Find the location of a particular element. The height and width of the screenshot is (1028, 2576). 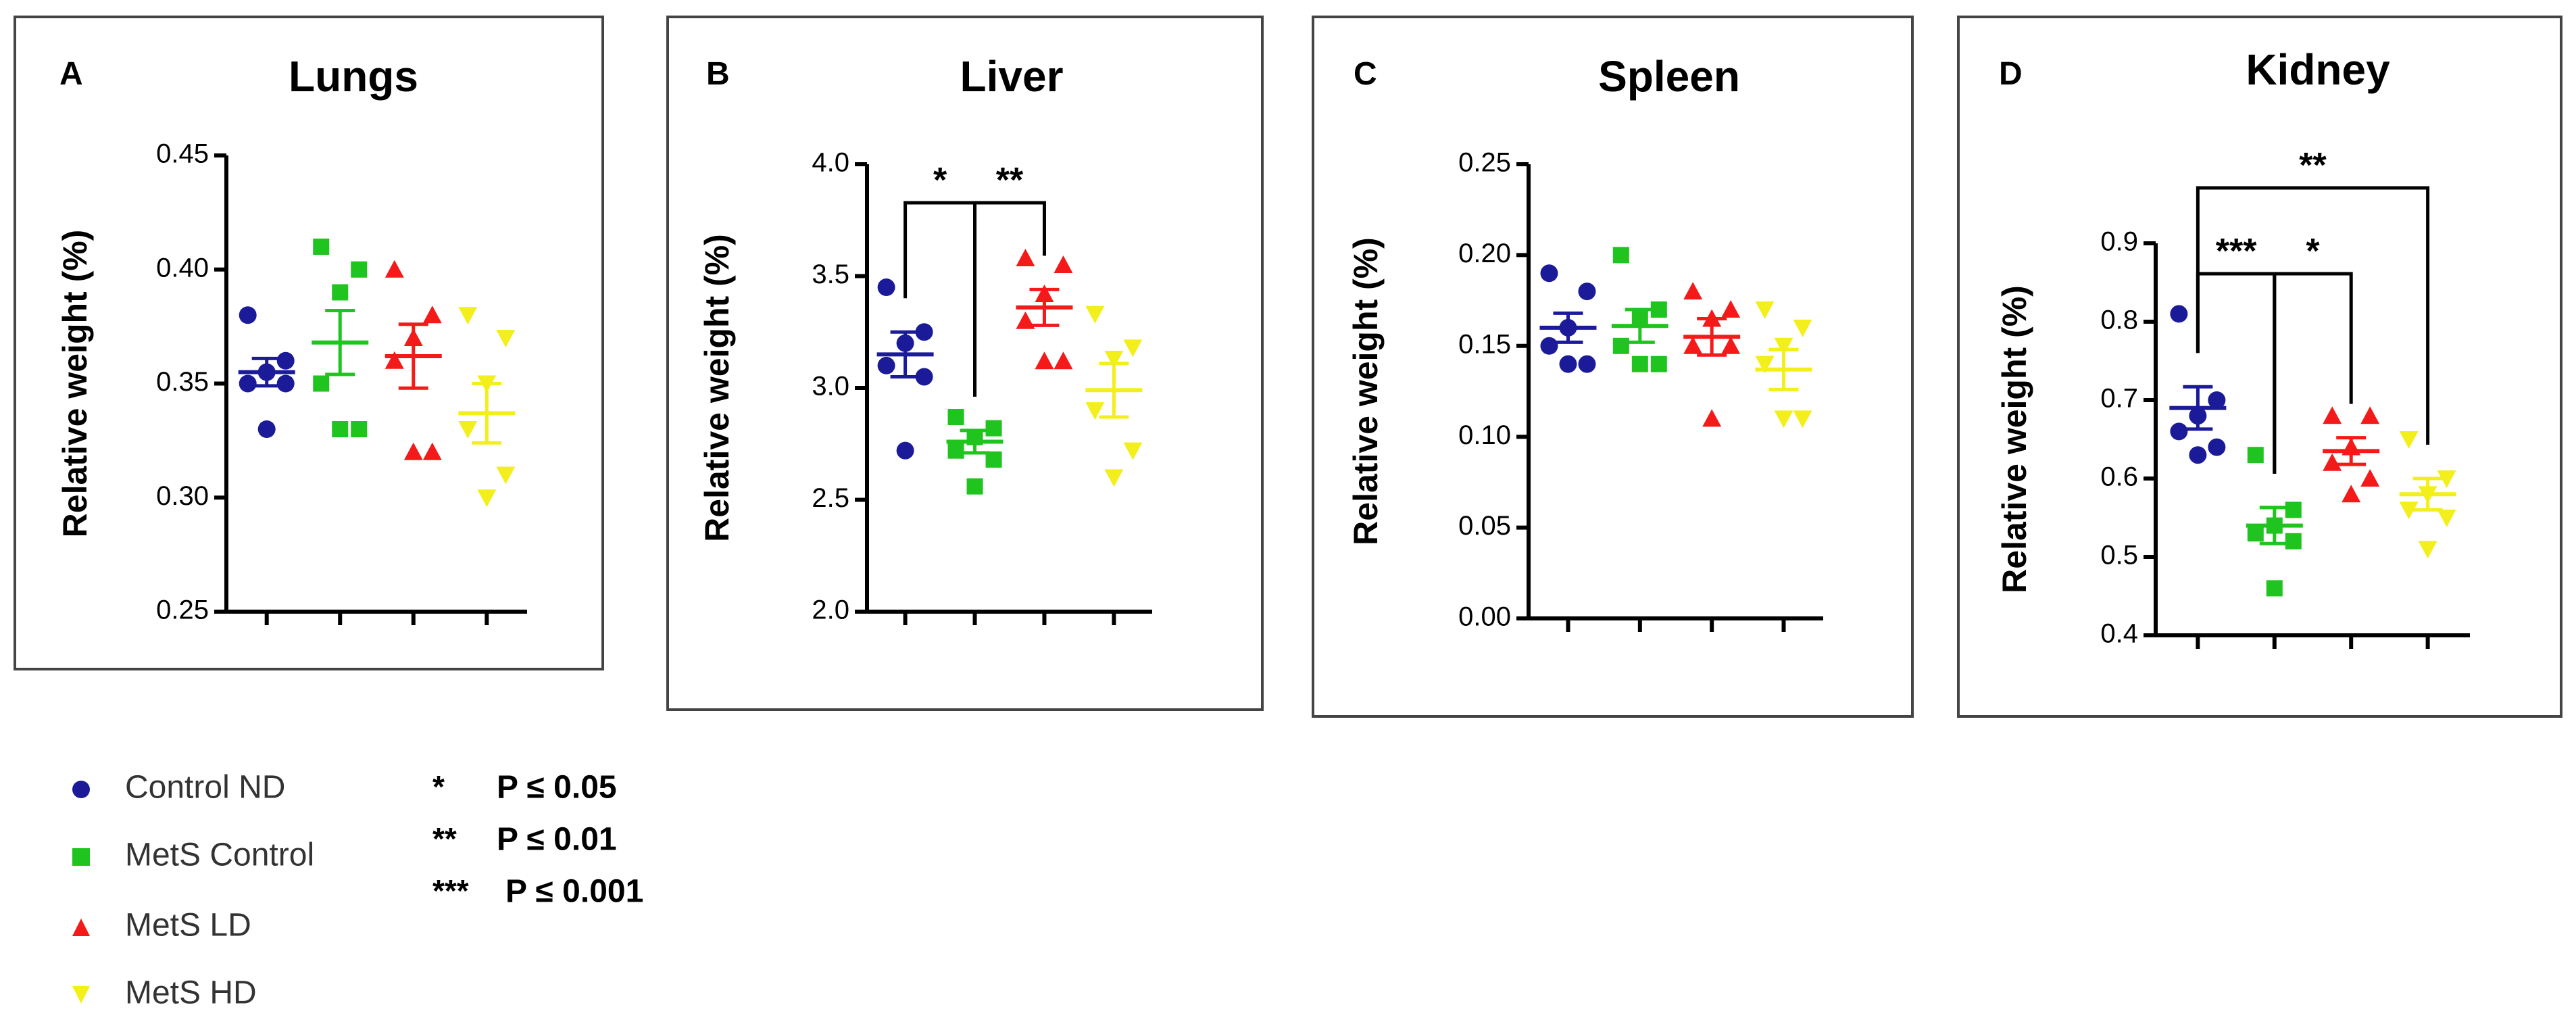

pvalue-key-item: *** P ≤ 0.001 is located at coordinates (538, 892).